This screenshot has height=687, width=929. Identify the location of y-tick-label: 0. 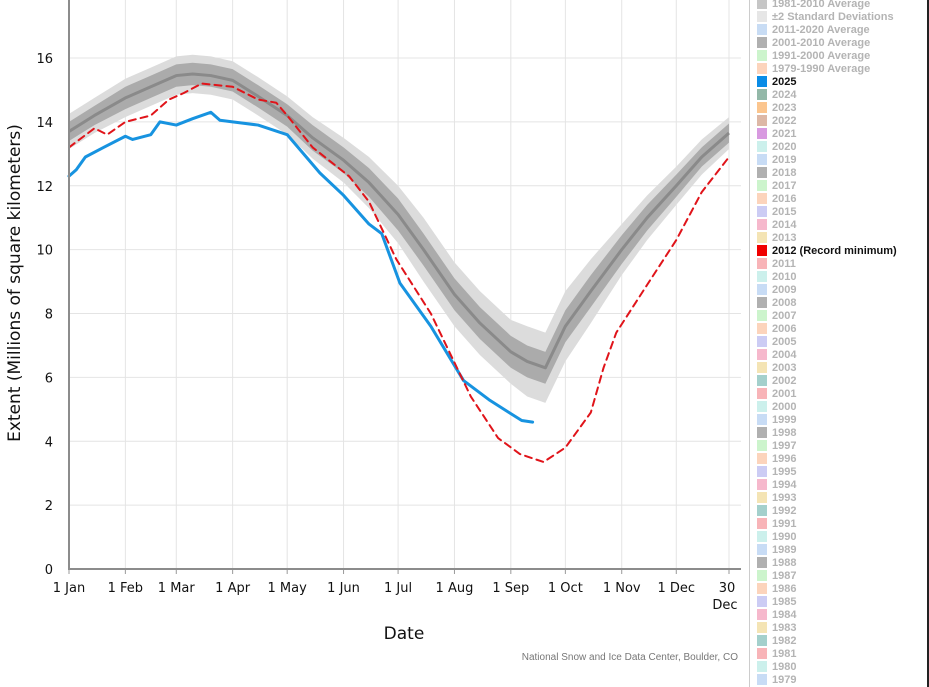
(49, 570).